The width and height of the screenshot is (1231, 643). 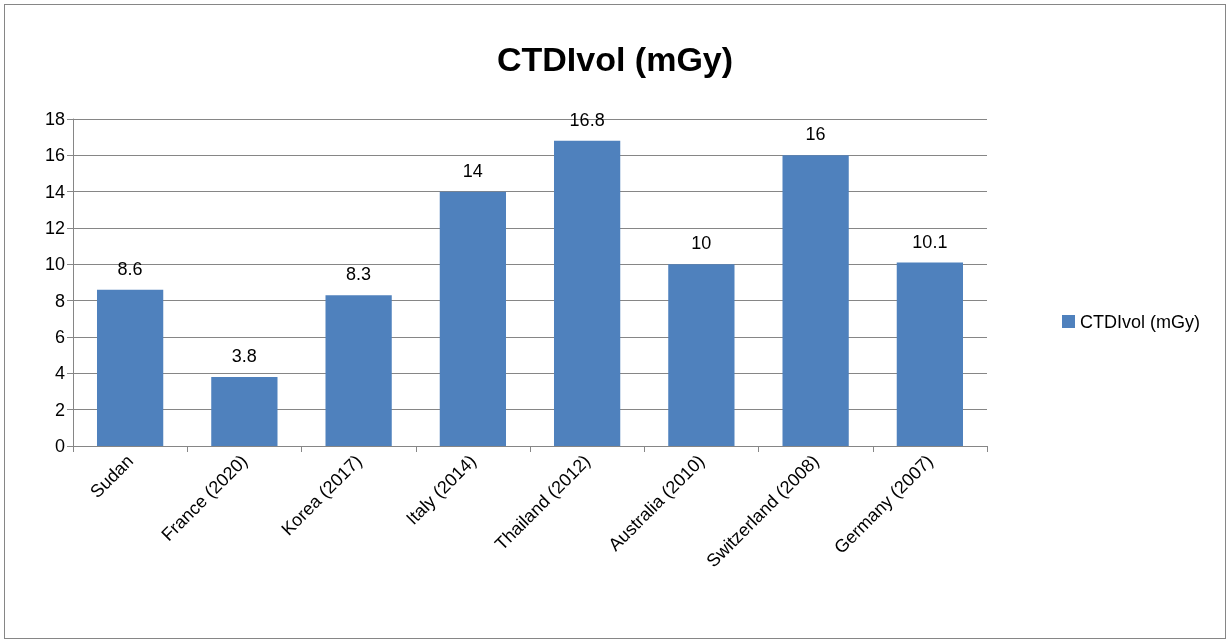 What do you see at coordinates (59, 446) in the screenshot?
I see `y-tick-label: 0` at bounding box center [59, 446].